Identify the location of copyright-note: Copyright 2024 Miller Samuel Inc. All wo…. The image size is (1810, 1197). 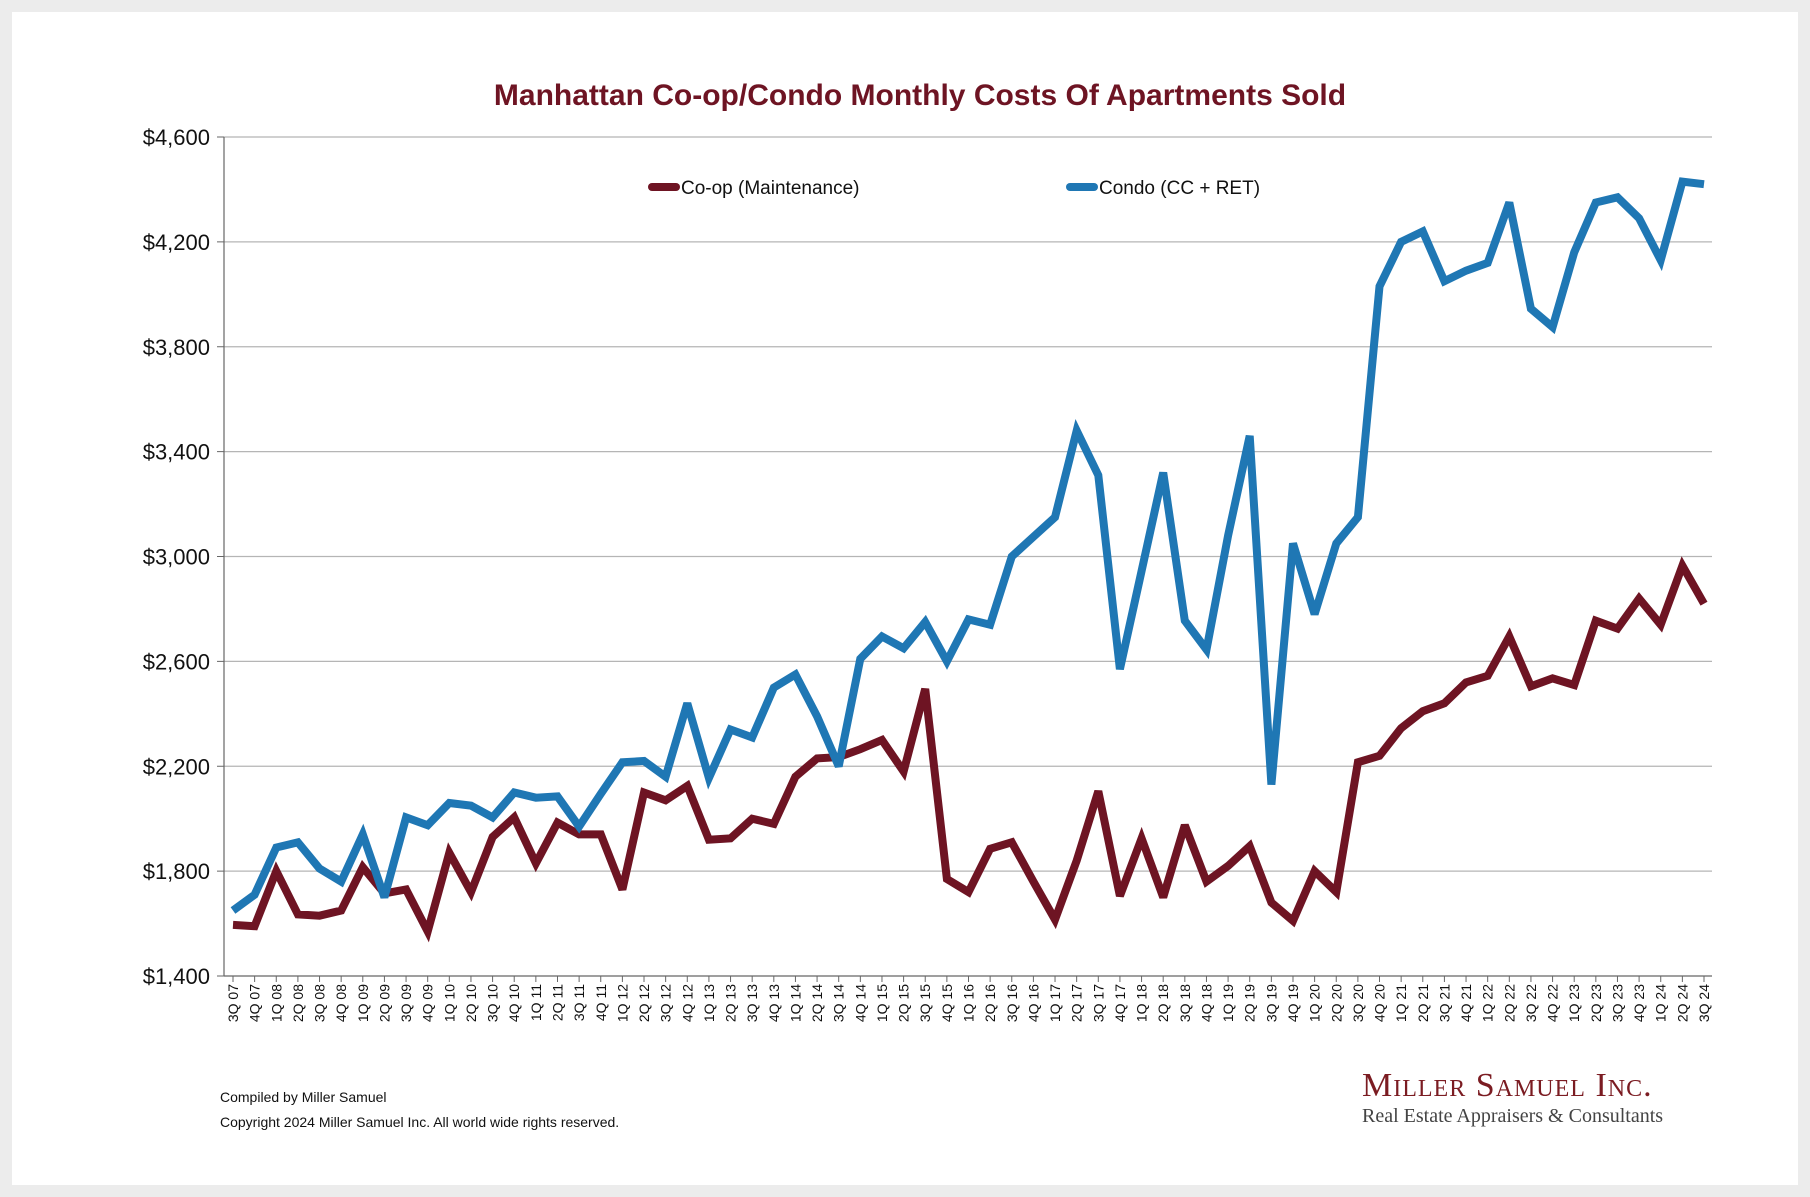
(420, 1122).